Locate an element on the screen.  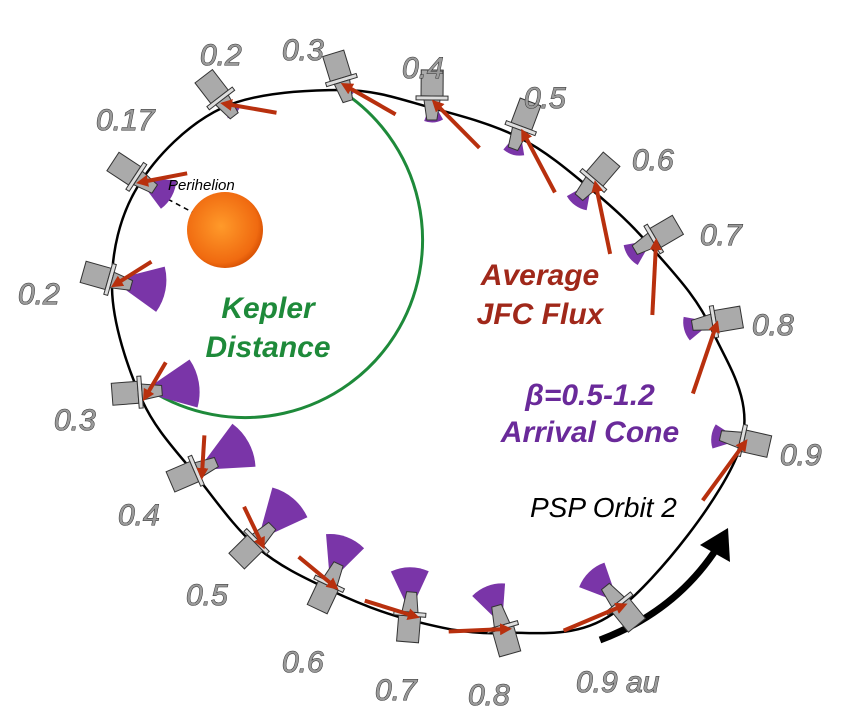
arrival-cone is located at coordinates (409, 589).